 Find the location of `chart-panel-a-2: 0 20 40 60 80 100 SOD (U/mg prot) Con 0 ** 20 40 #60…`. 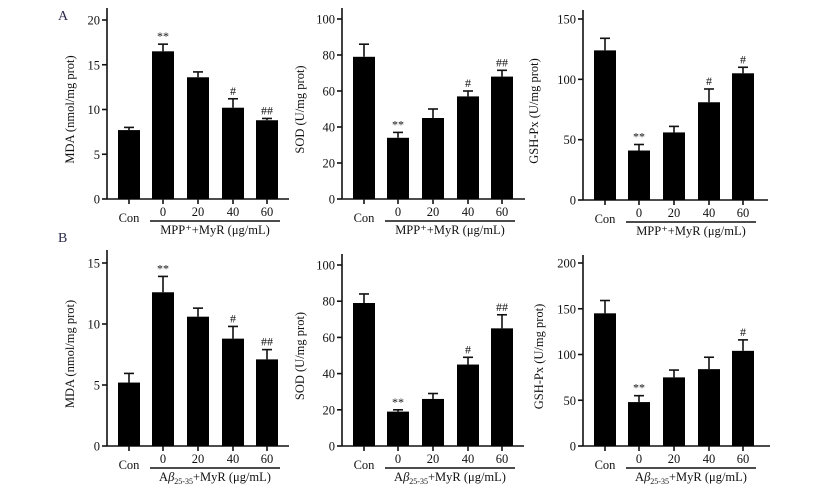

chart-panel-a-2: 0 20 40 60 80 100 SOD (U/mg prot) Con 0 ** 20 40 #60… is located at coordinates (409, 122).